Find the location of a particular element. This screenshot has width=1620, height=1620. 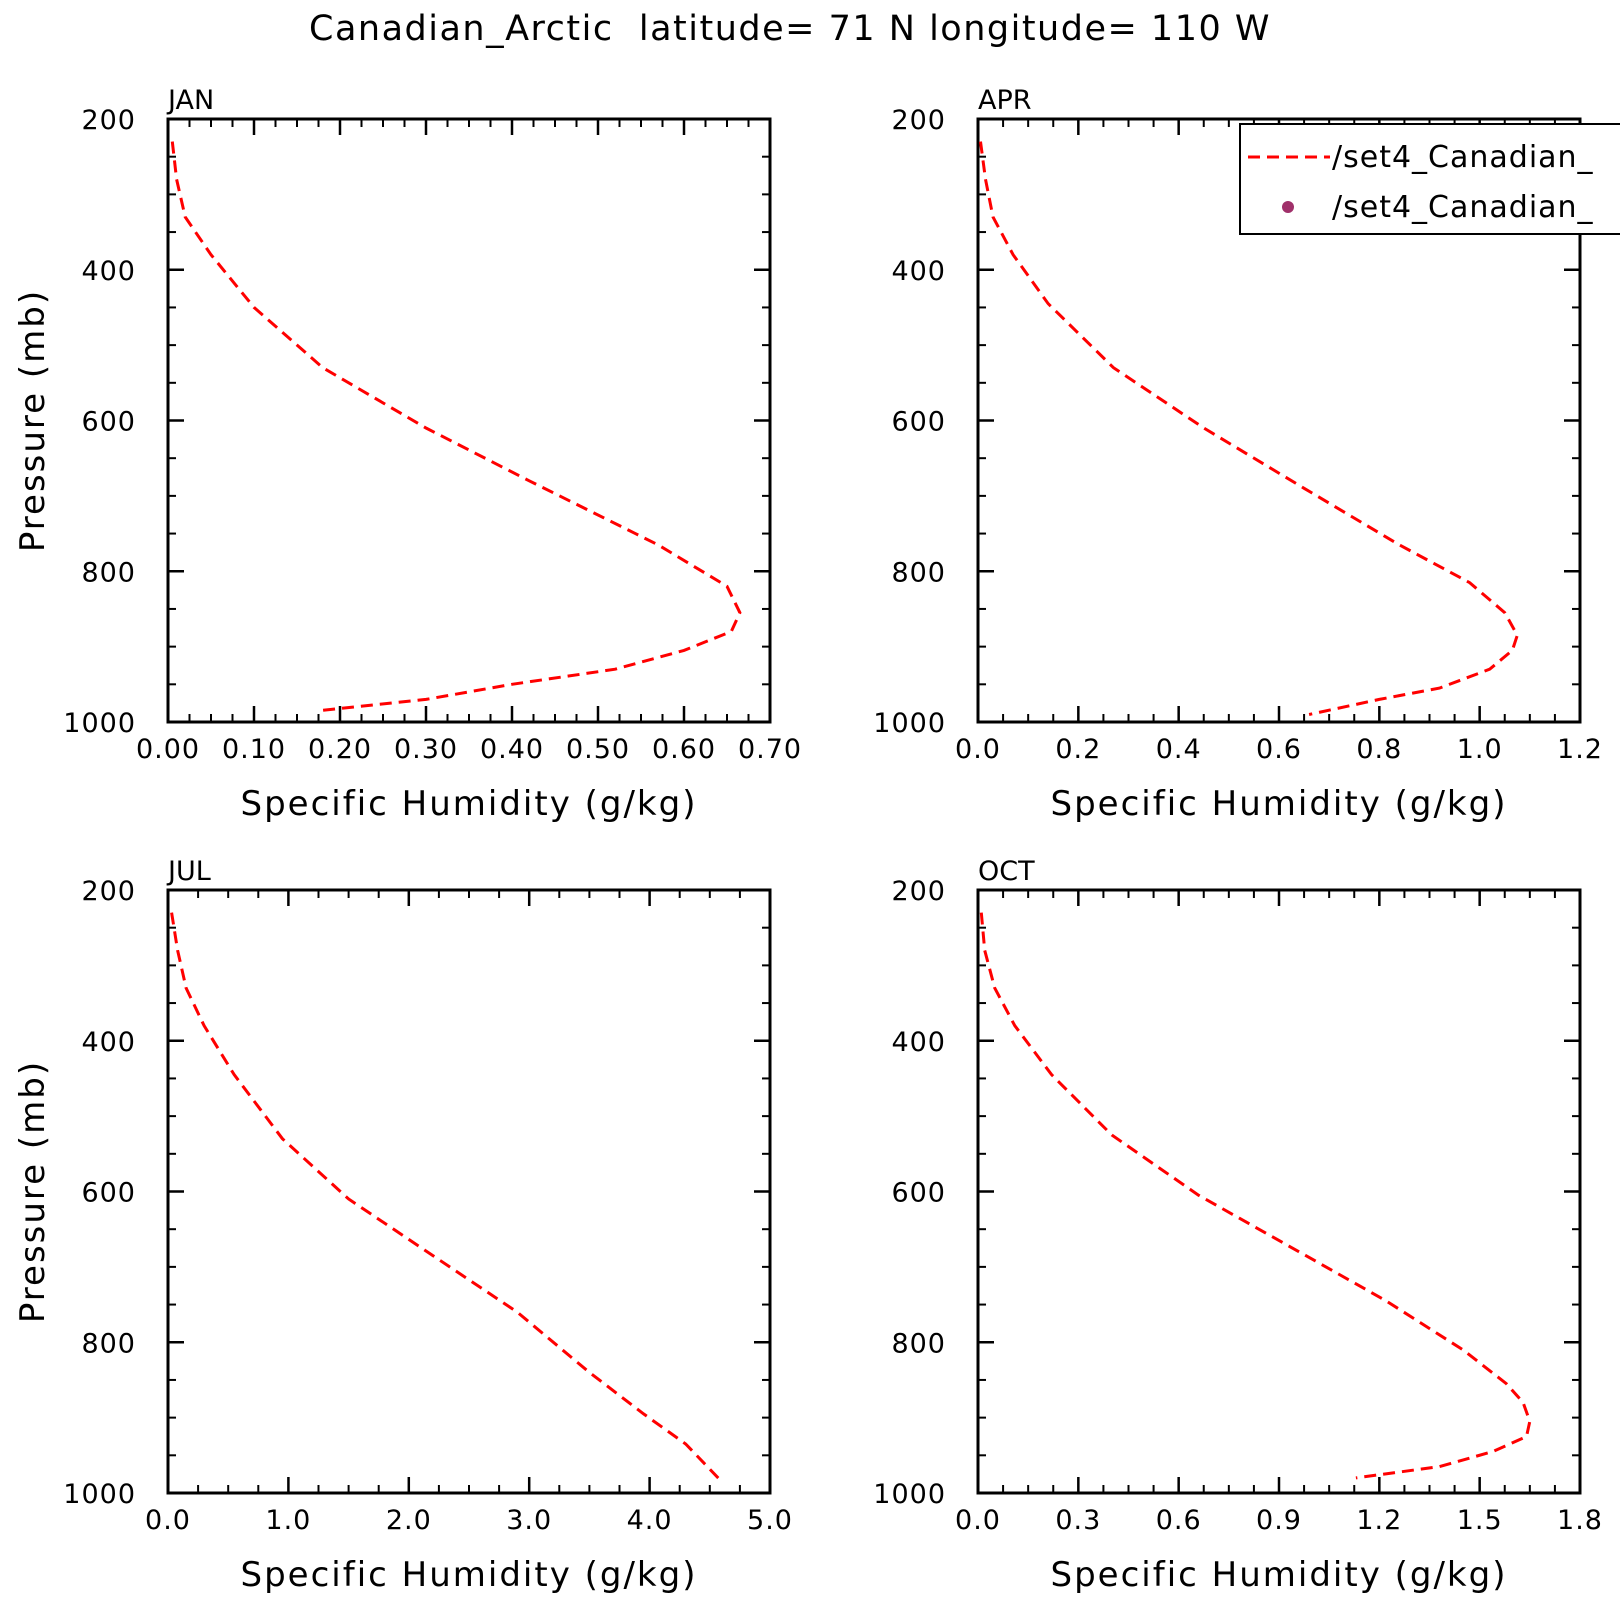

x-tick-label: 0.4 is located at coordinates (1179, 749).